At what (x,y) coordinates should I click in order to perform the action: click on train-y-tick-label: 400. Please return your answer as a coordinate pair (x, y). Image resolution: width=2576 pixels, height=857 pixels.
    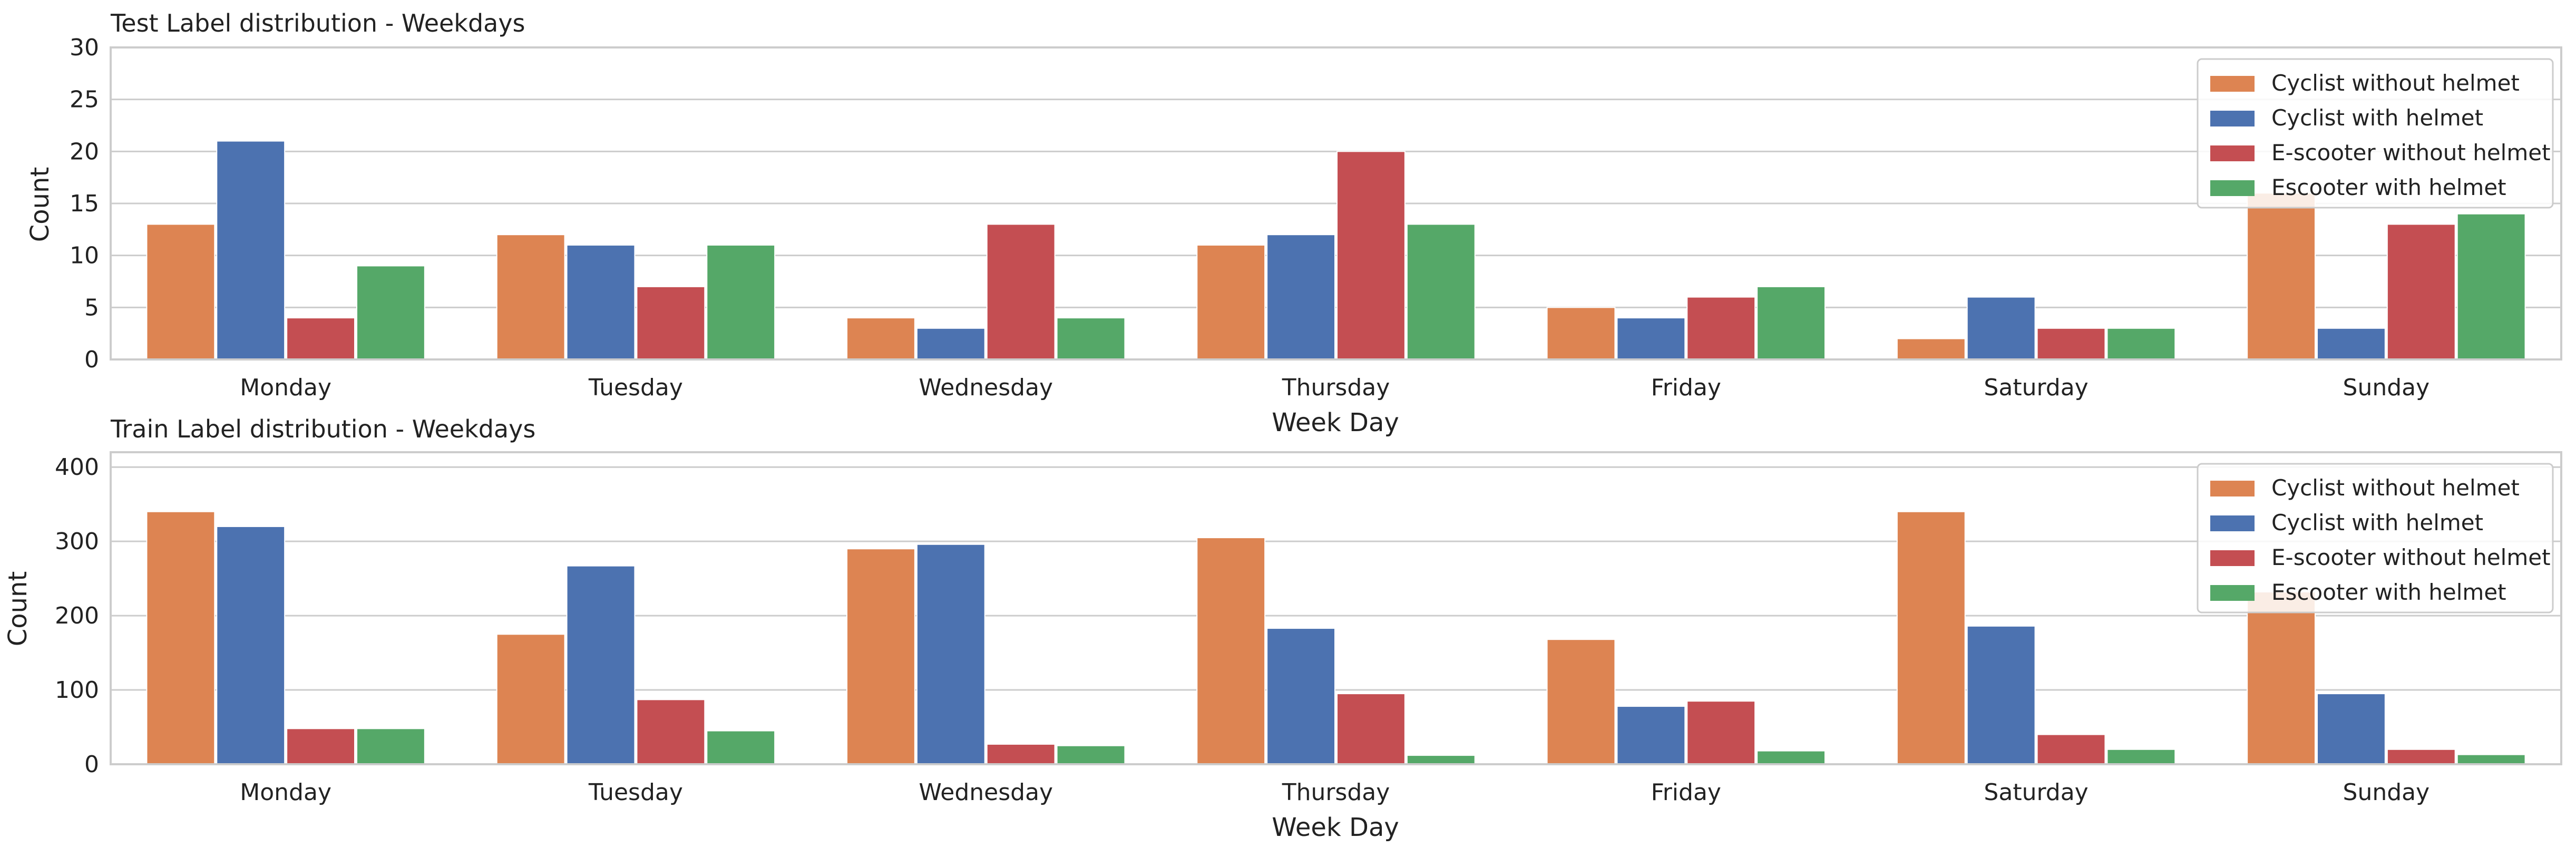
    Looking at the image, I should click on (77, 467).